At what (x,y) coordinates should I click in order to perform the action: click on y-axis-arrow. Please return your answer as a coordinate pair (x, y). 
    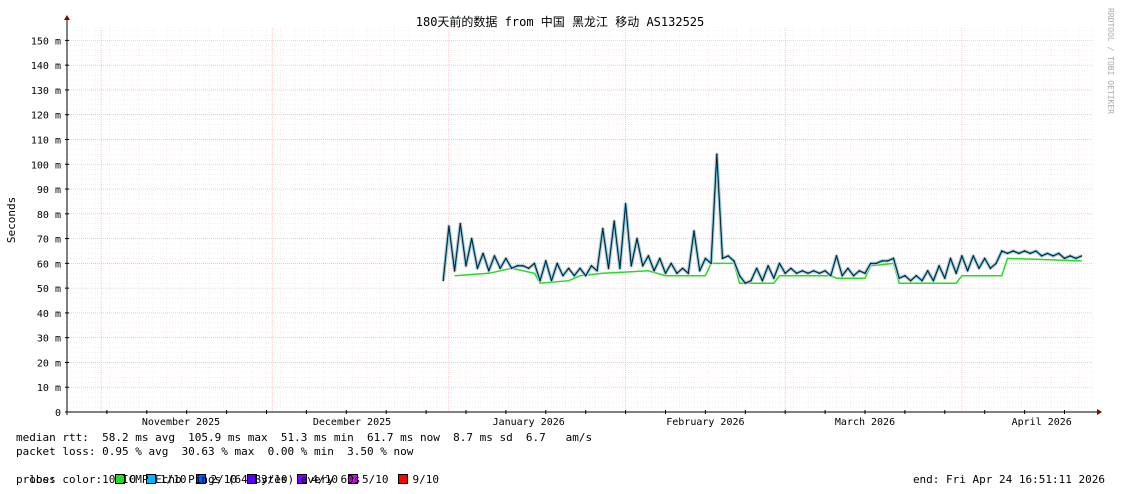
    Looking at the image, I should click on (67, 17).